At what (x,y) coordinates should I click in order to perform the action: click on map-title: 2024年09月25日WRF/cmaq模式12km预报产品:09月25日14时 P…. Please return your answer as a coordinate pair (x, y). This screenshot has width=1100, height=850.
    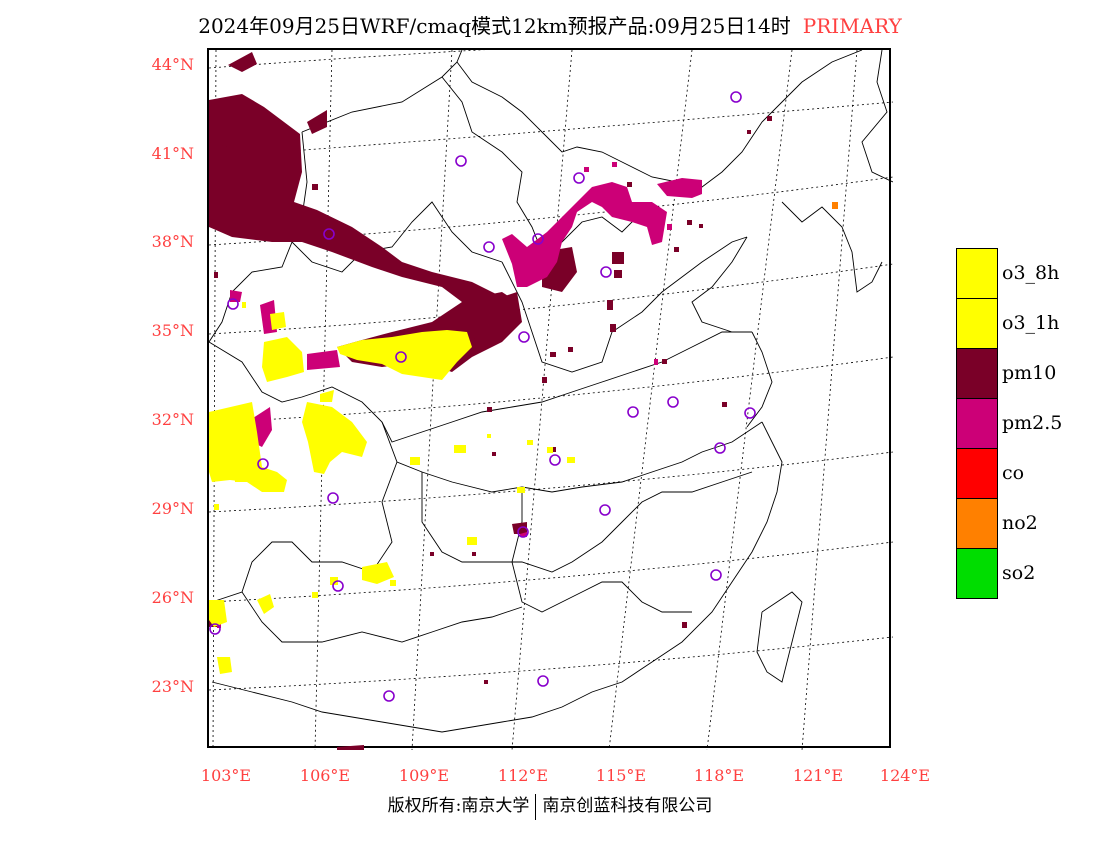
    Looking at the image, I should click on (550, 24).